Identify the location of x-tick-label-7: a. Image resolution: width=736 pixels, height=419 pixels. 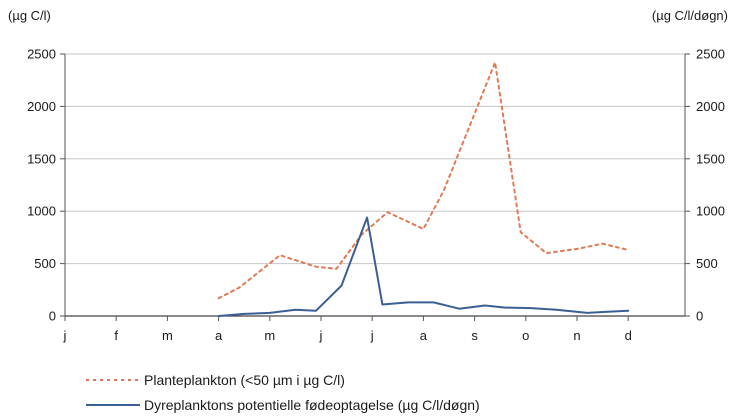
(424, 335).